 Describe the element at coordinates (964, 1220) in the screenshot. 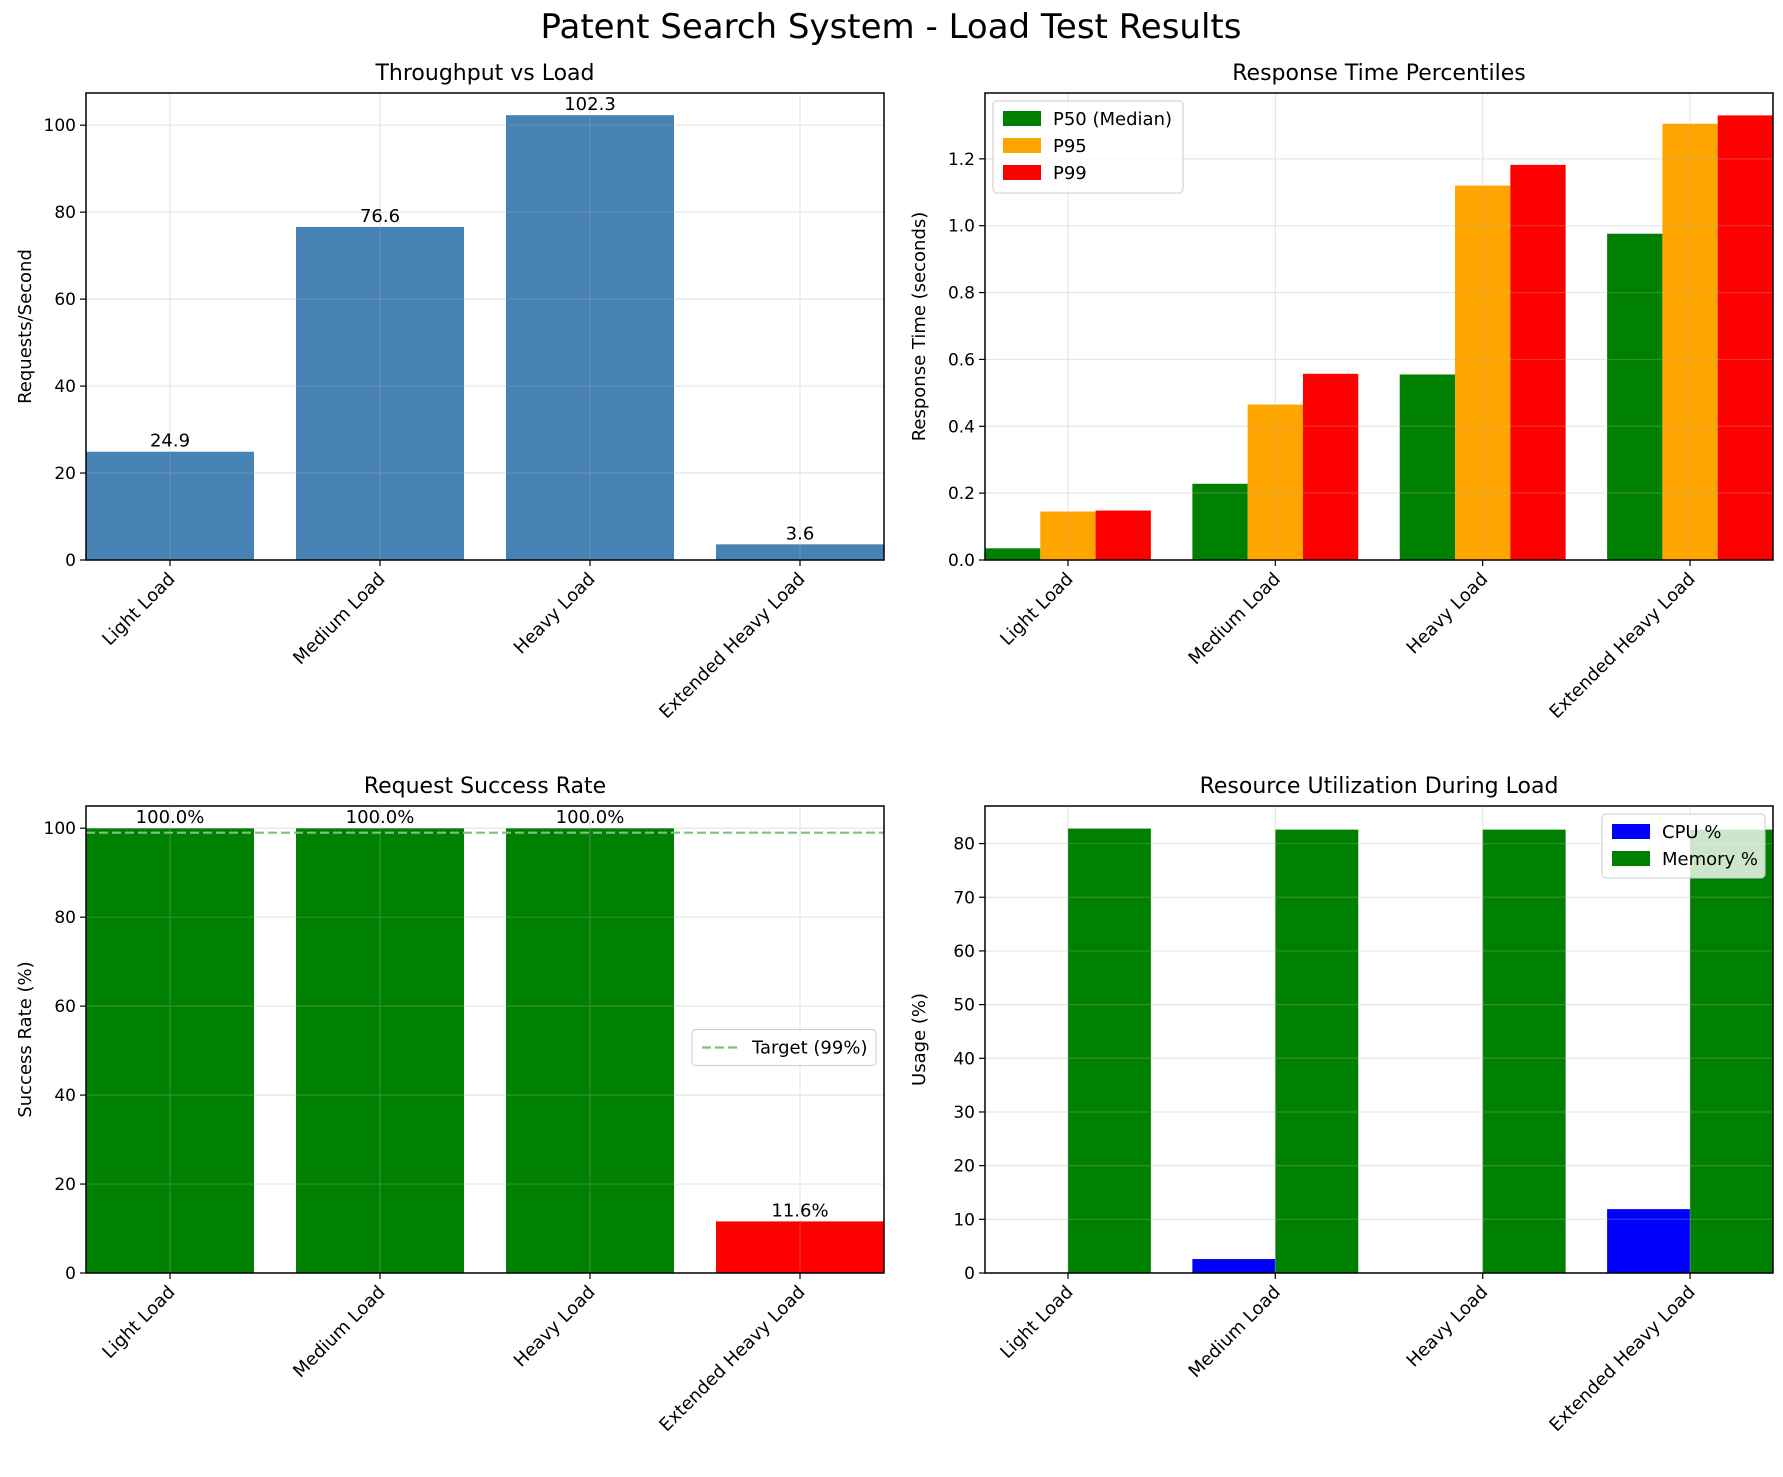

I see `y-tick-label: 10` at that location.